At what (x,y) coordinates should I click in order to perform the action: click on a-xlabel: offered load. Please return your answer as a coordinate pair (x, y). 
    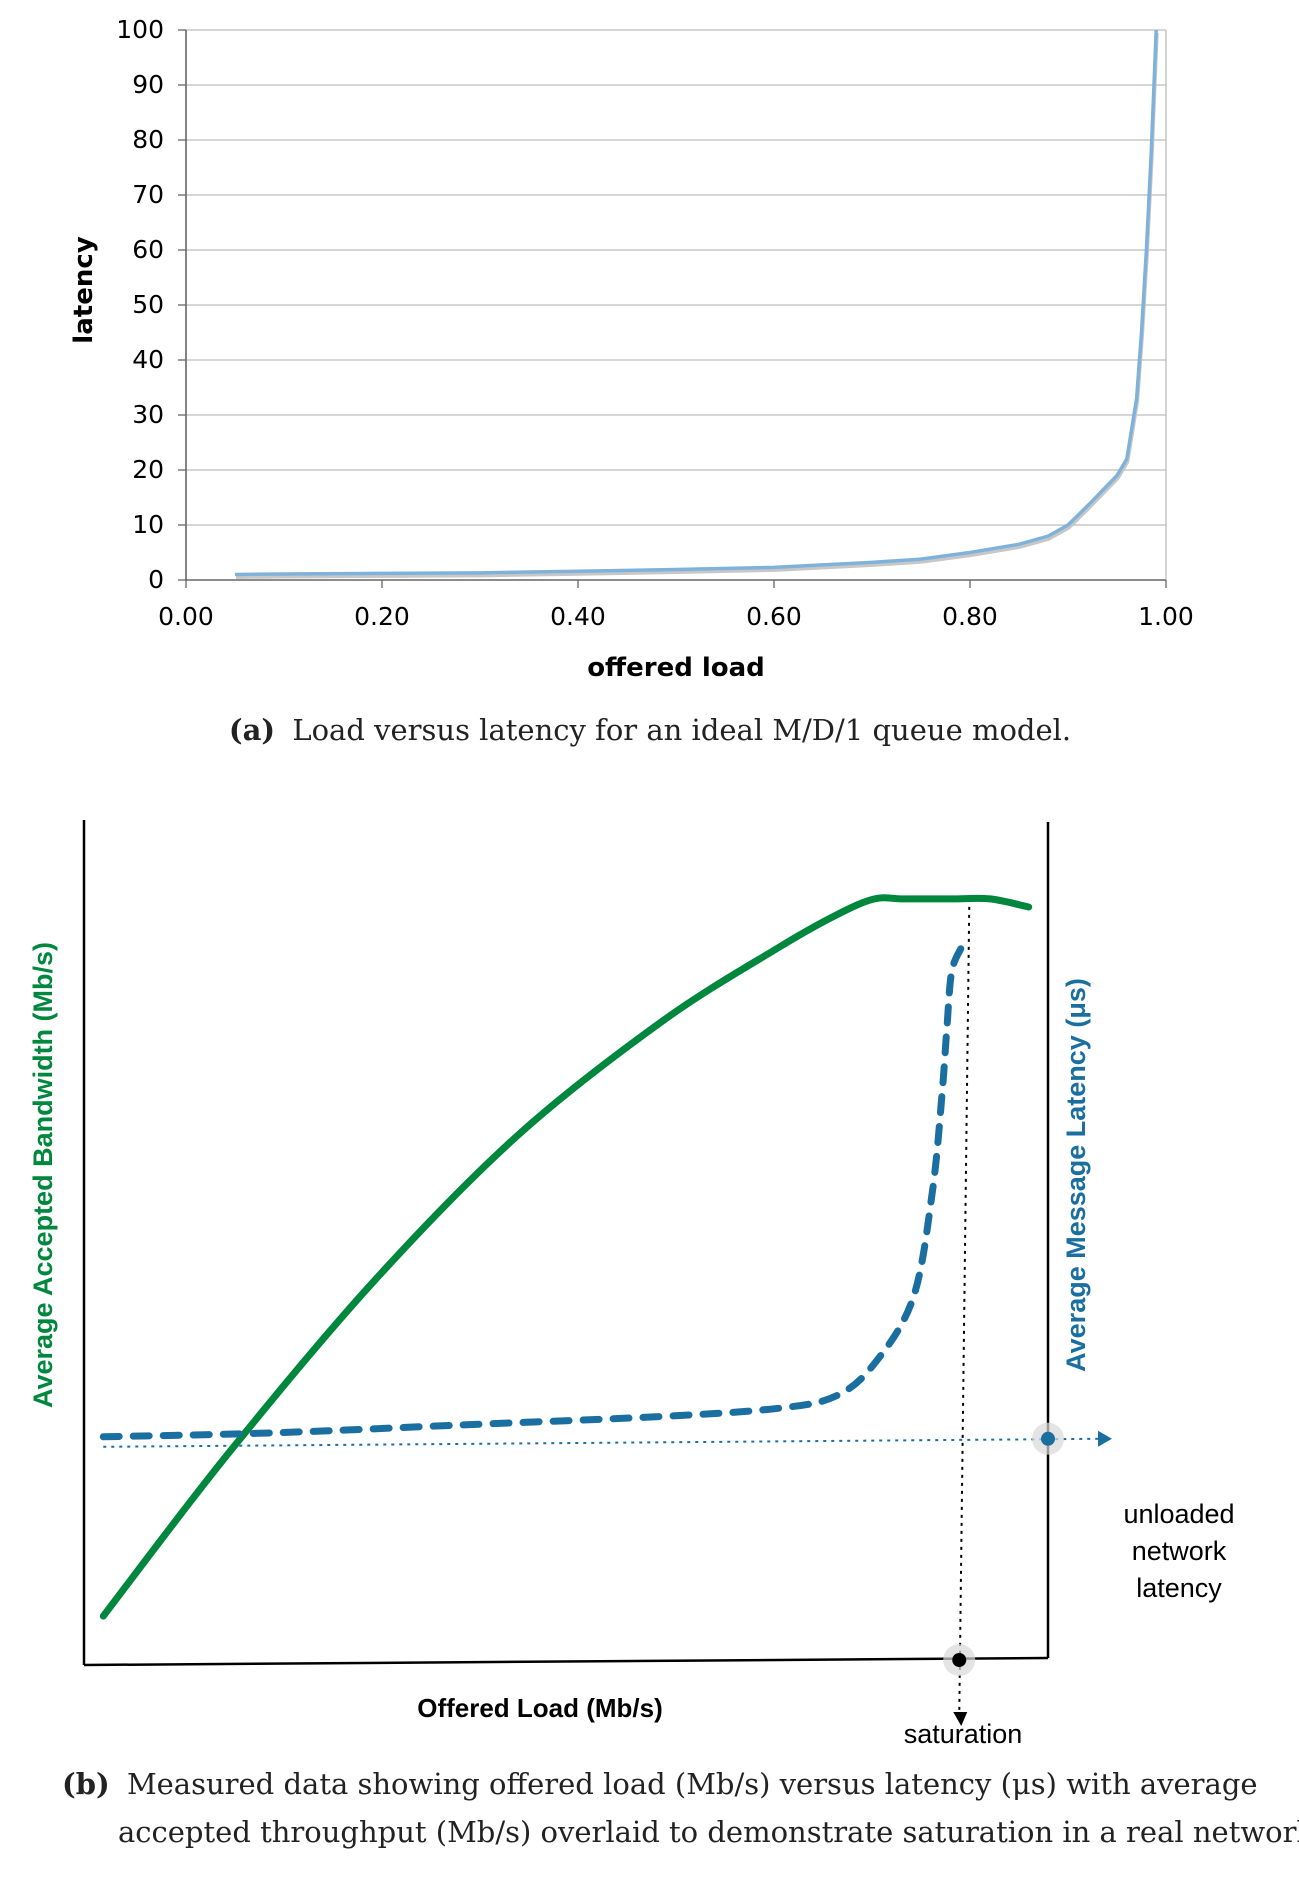
    Looking at the image, I should click on (676, 668).